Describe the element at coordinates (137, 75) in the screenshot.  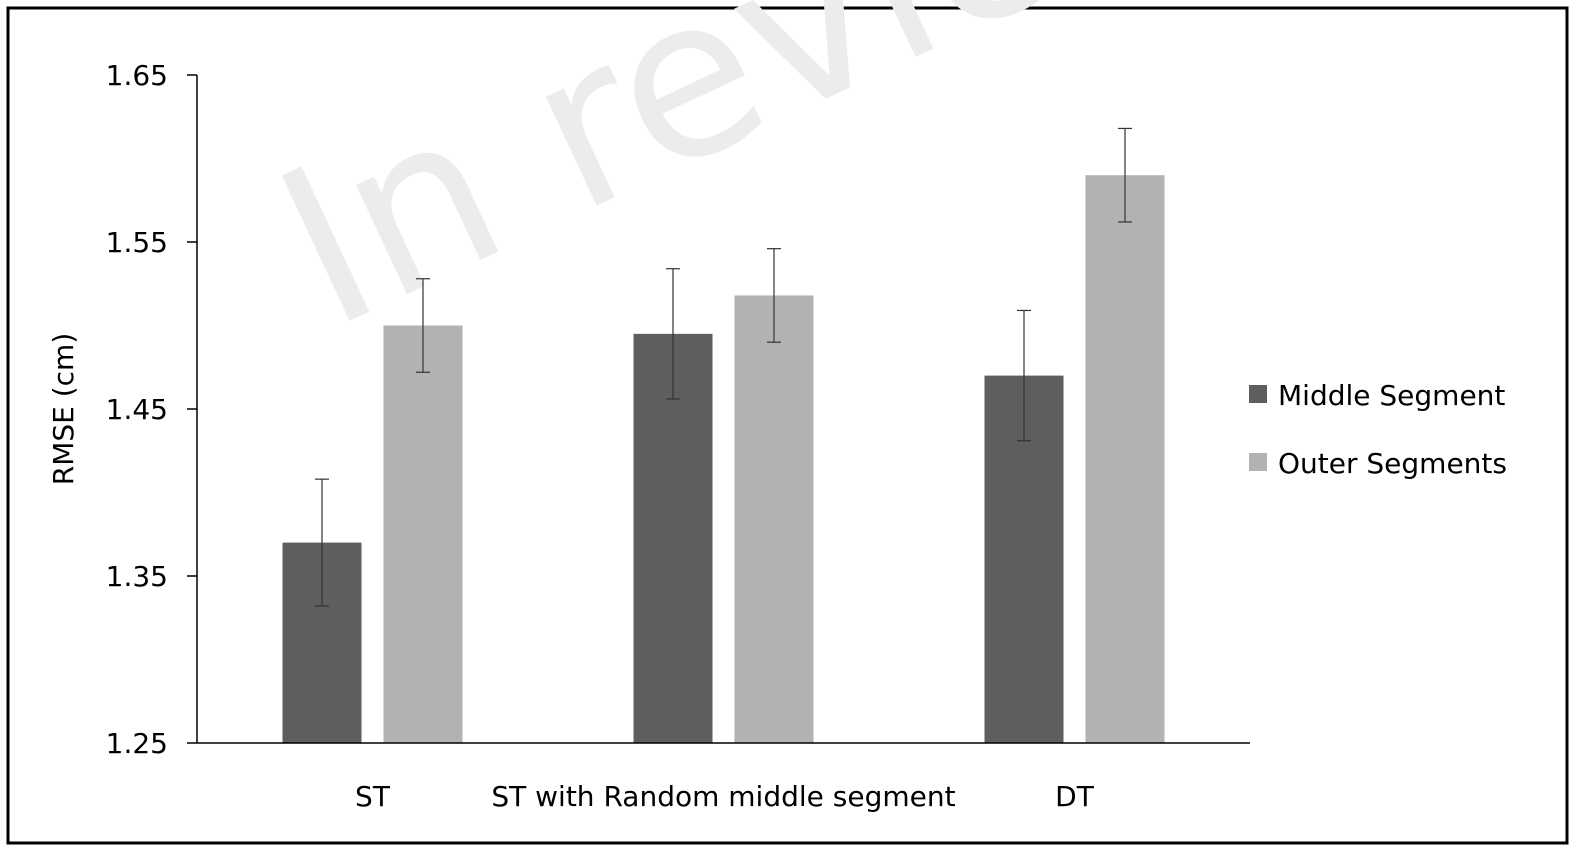
I see `y-tick-label: 1.65` at that location.